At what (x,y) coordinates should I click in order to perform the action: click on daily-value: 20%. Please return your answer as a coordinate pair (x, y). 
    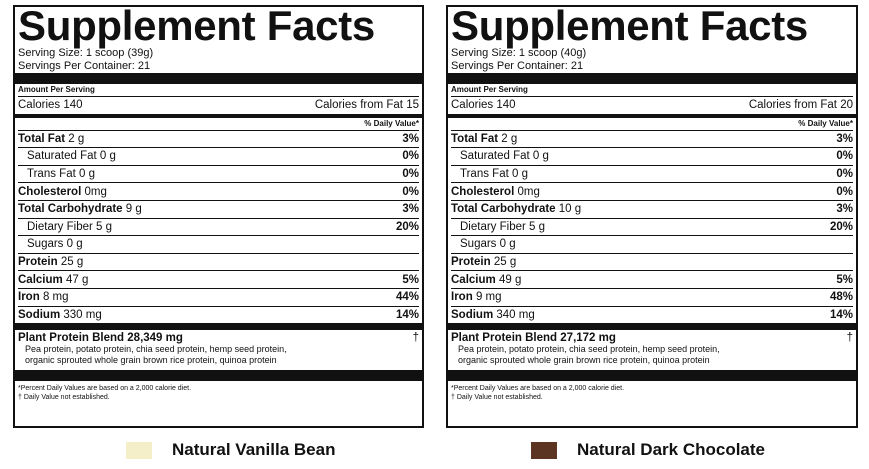
    Looking at the image, I should click on (841, 226).